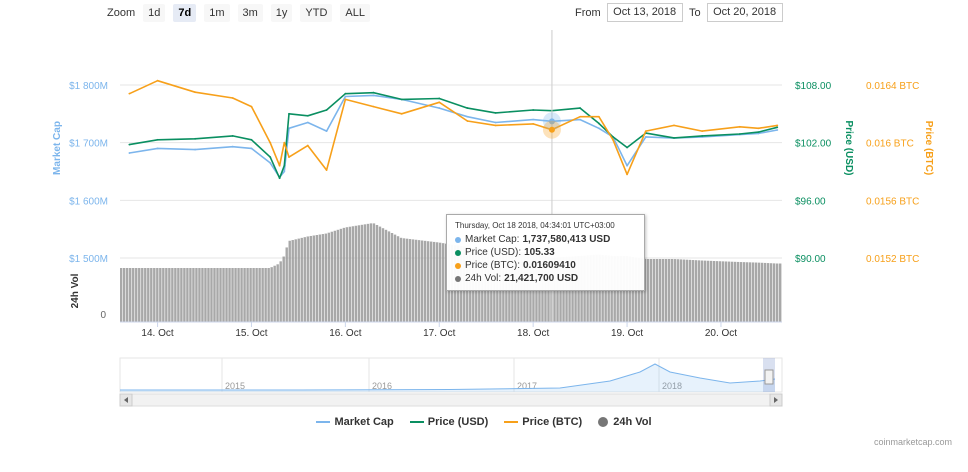  I want to click on legend-item-price-btc: Price (BTC), so click(543, 422).